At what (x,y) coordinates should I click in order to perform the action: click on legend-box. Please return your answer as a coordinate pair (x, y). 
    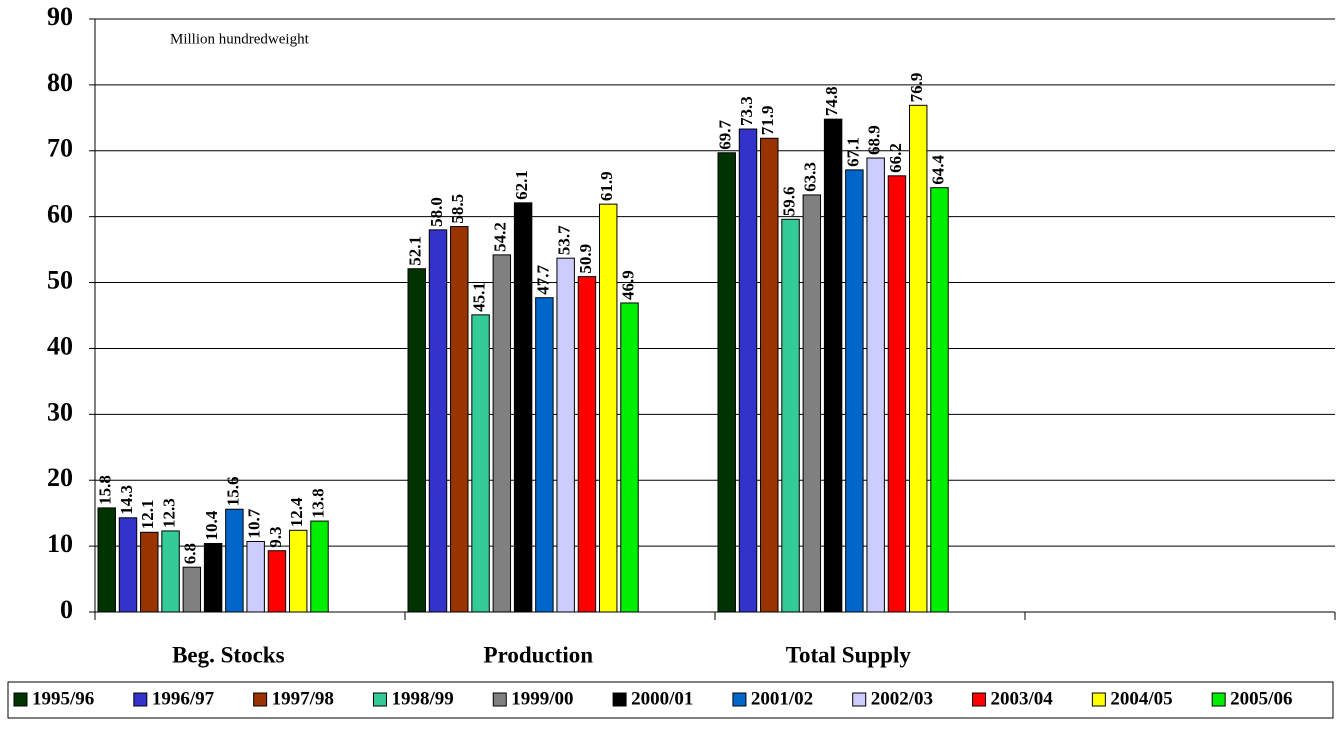
    Looking at the image, I should click on (670, 700).